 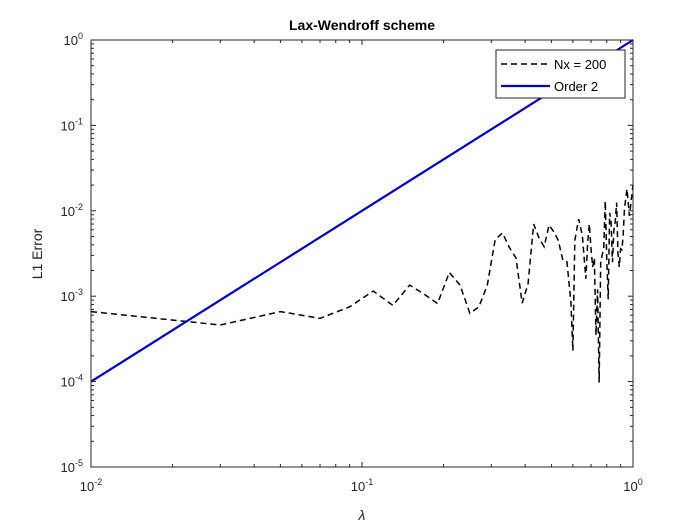 I want to click on legend-label-order2: Order 2, so click(x=576, y=86).